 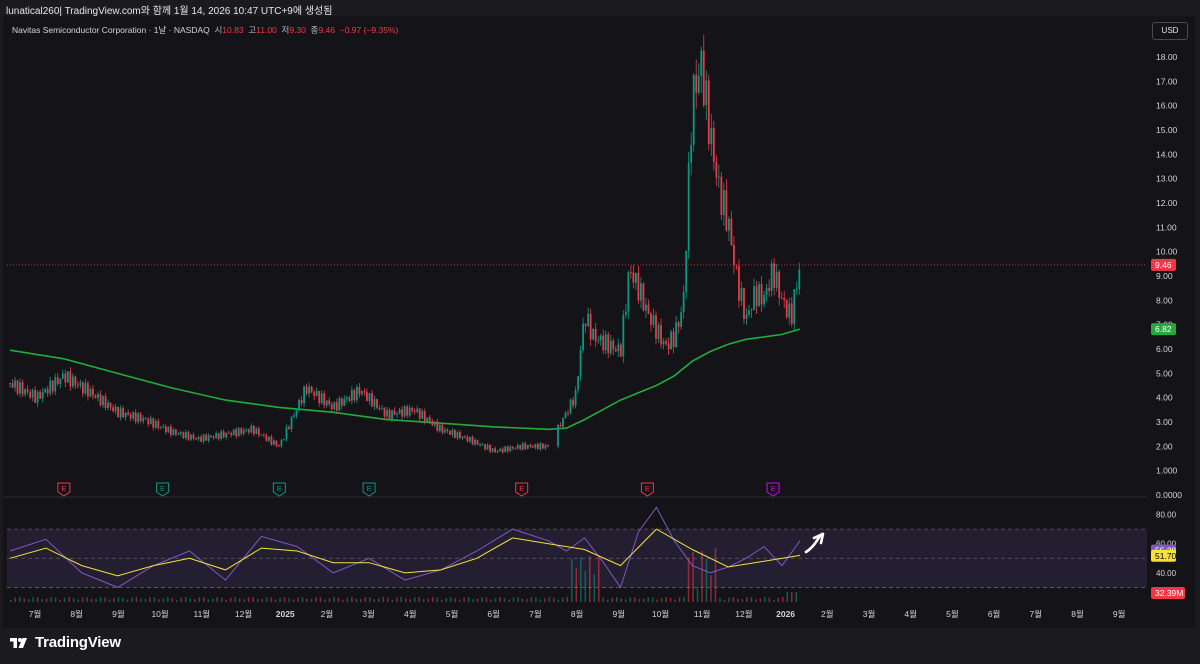 What do you see at coordinates (1167, 106) in the screenshot?
I see `price-tick-label: 16.00` at bounding box center [1167, 106].